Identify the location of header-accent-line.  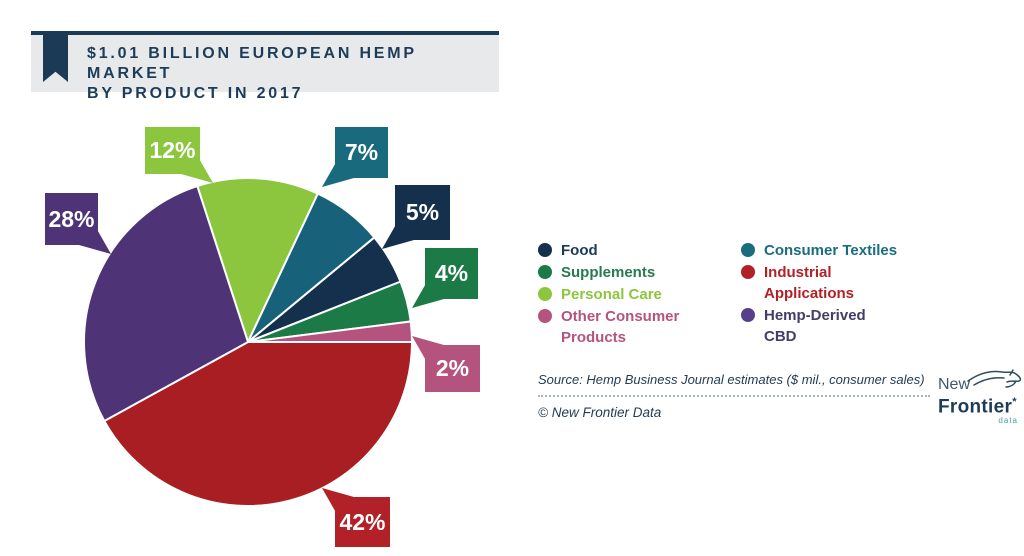
(265, 33).